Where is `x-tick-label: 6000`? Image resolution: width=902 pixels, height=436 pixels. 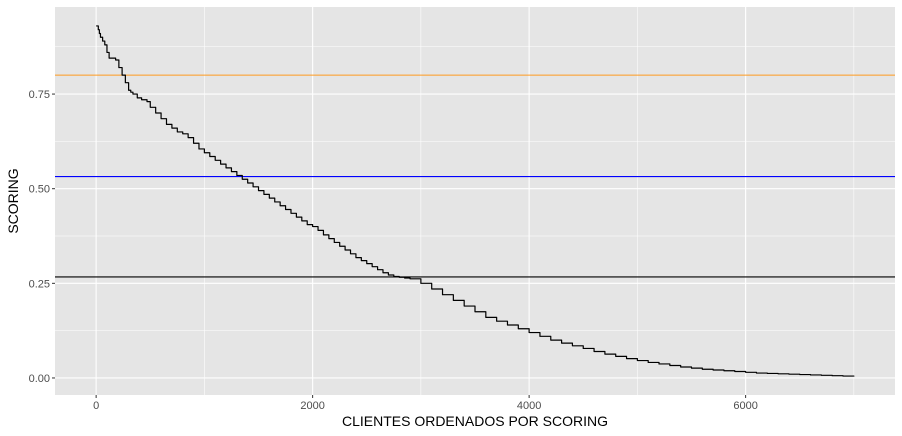
x-tick-label: 6000 is located at coordinates (745, 406).